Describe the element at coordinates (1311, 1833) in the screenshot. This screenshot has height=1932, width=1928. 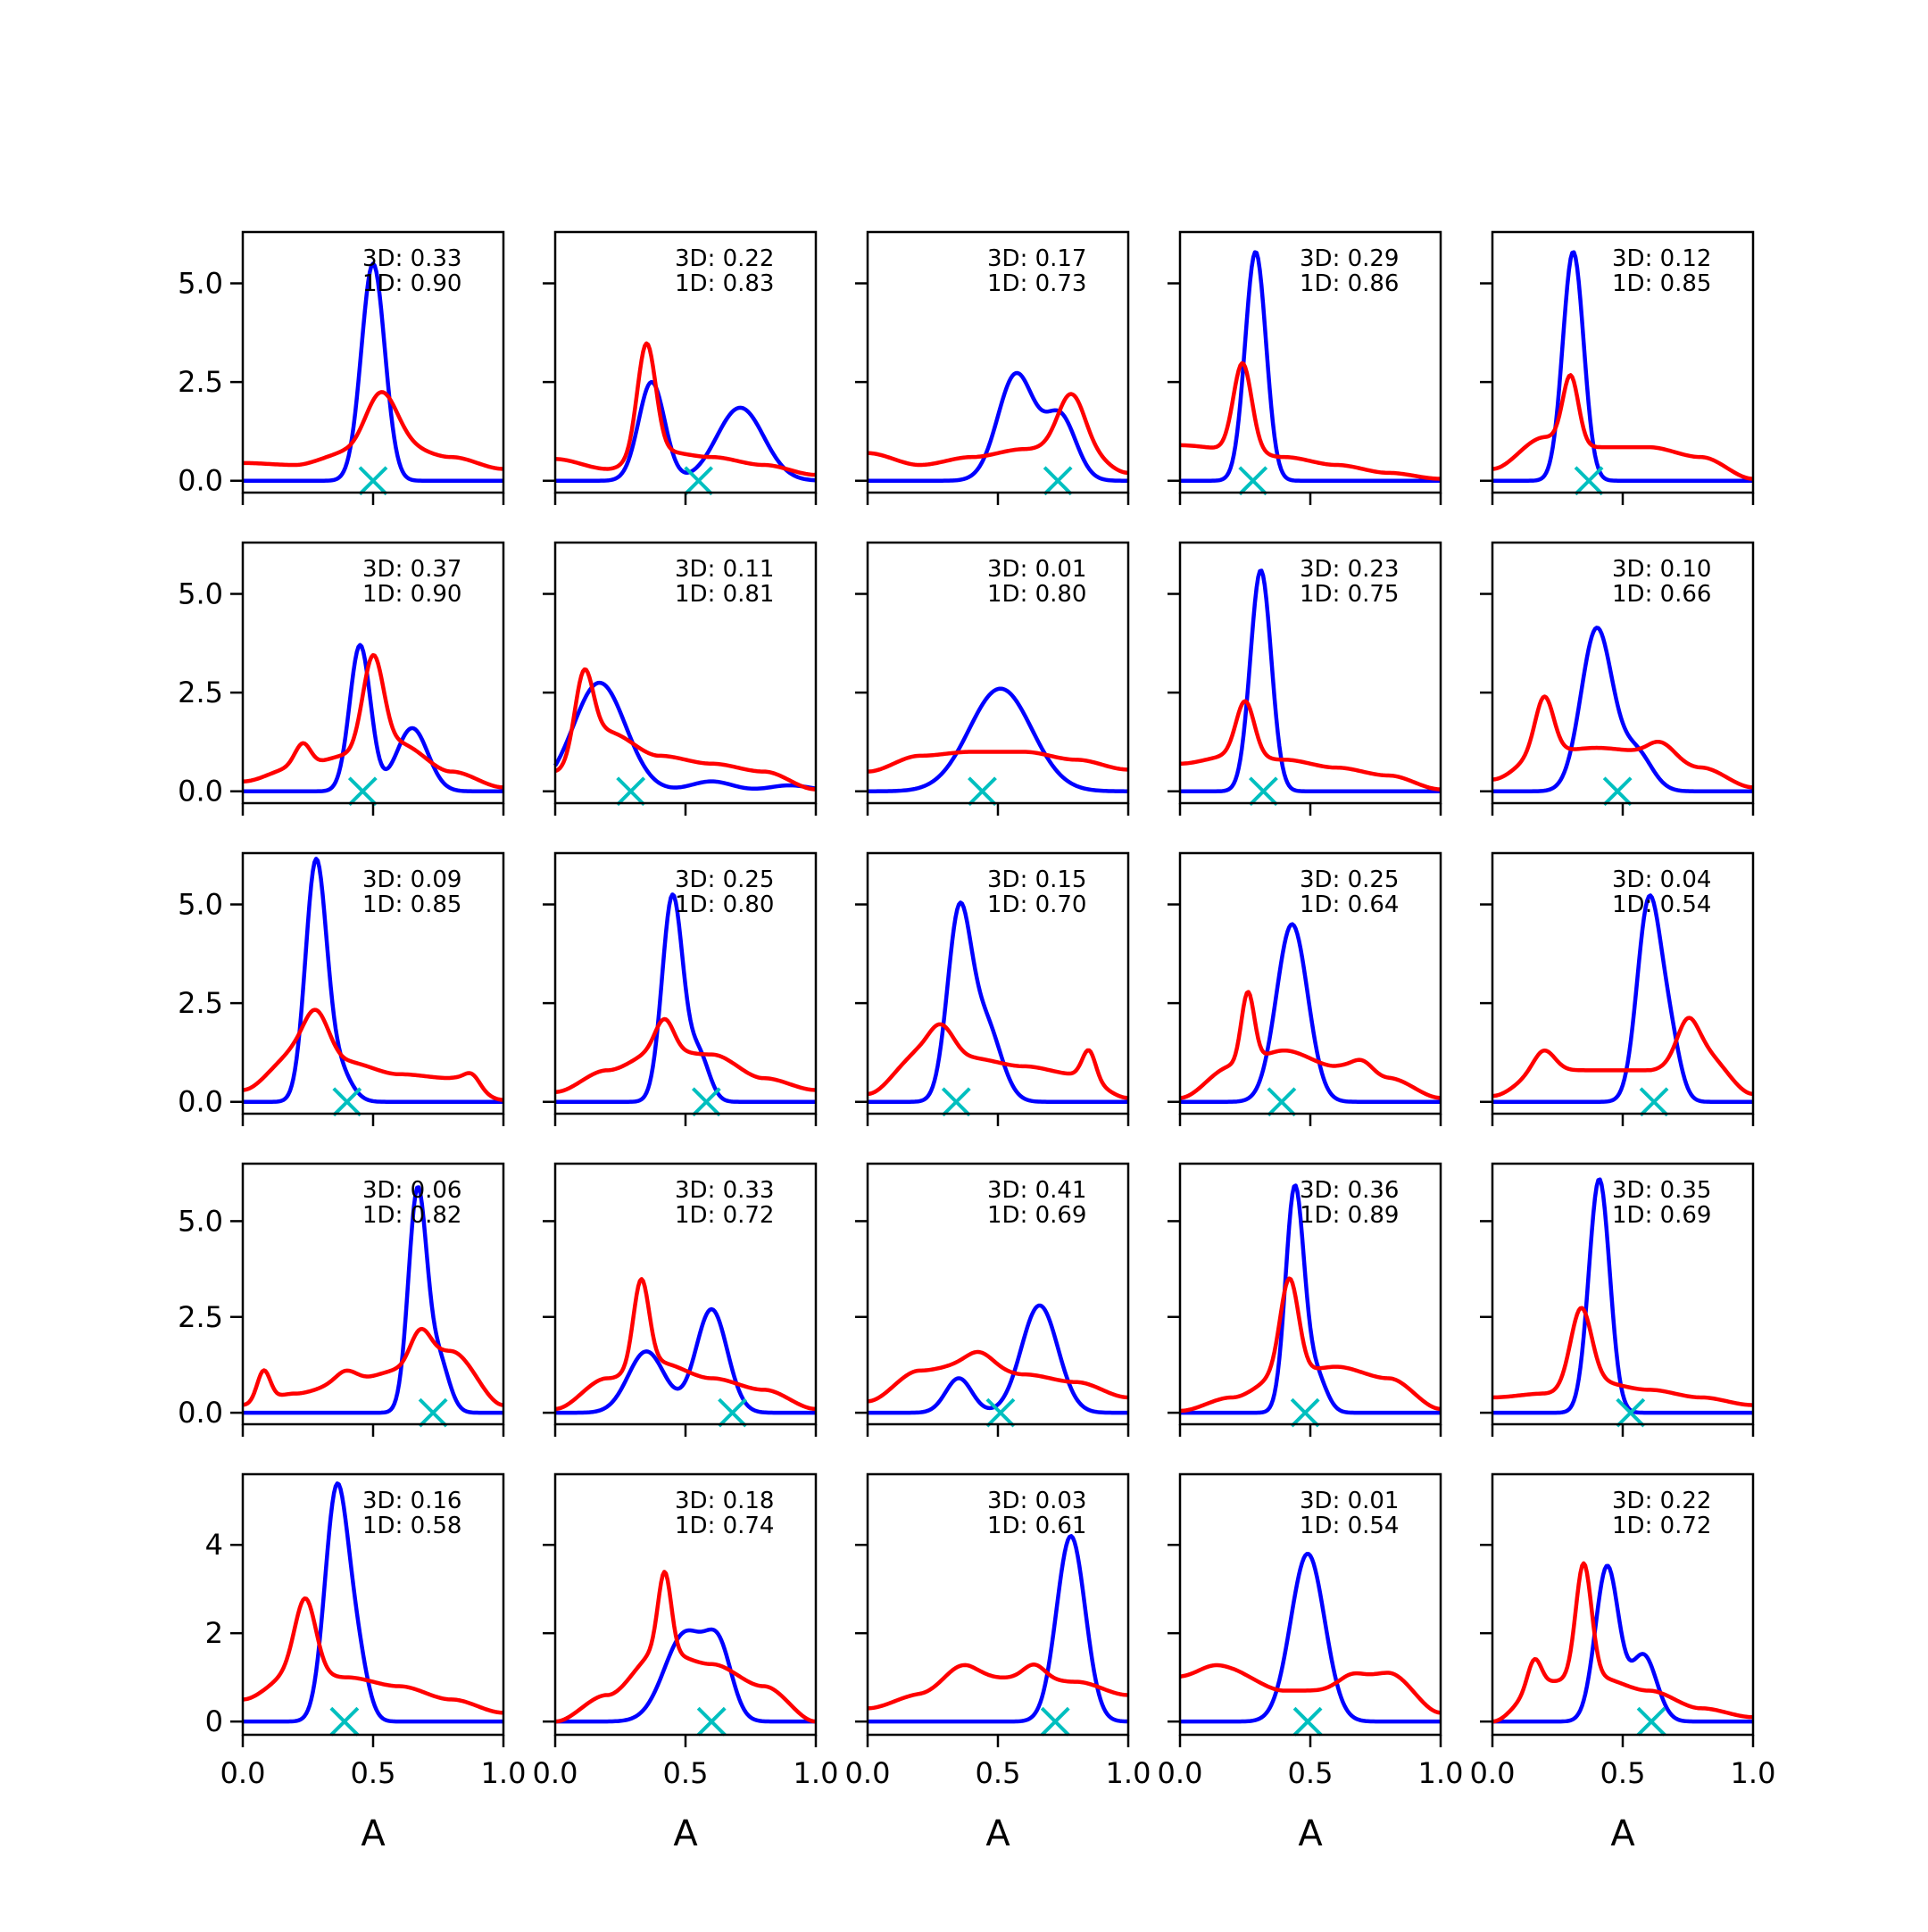
I see `x-axis-label-r4c3: A` at that location.